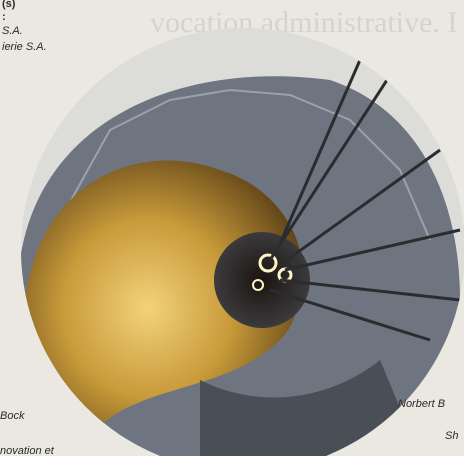 The width and height of the screenshot is (464, 456). Describe the element at coordinates (24, 47) in the screenshot. I see `text-fragment: ierie S.A.` at that location.